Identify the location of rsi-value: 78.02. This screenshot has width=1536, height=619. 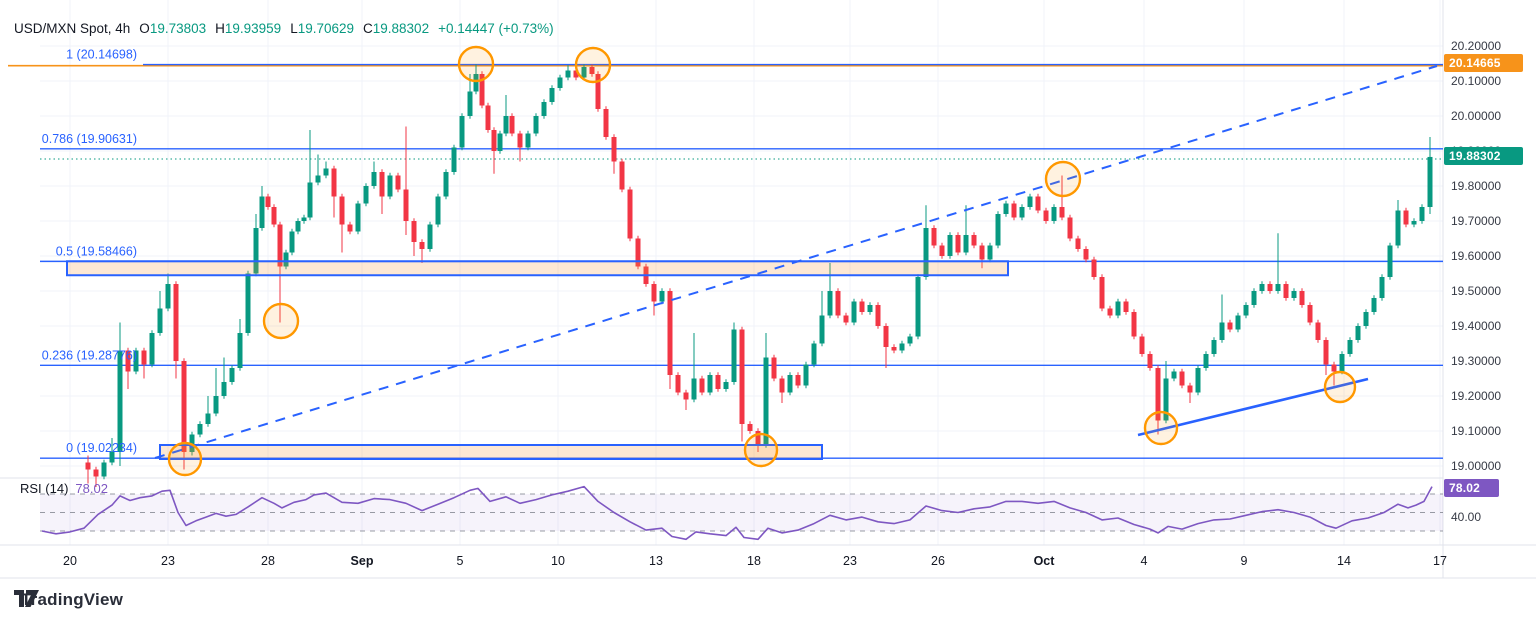
(91, 488).